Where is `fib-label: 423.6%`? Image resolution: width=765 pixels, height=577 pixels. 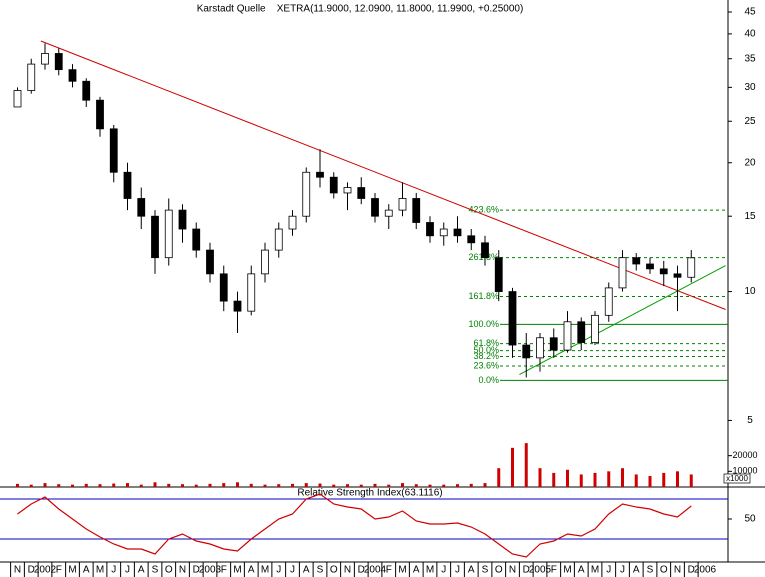 fib-label: 423.6% is located at coordinates (483, 209).